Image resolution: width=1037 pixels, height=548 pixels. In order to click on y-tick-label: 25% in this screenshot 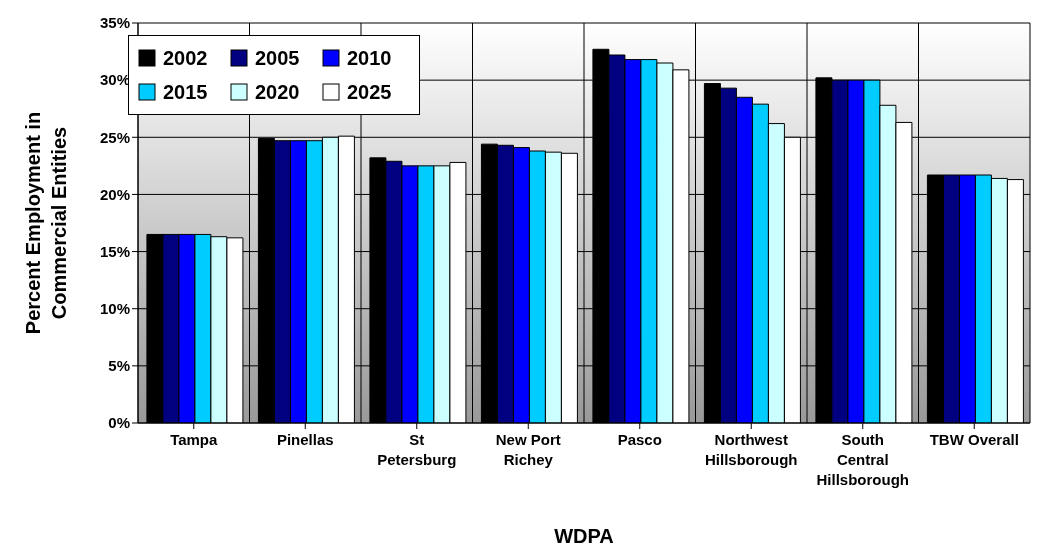, I will do `click(114, 137)`.